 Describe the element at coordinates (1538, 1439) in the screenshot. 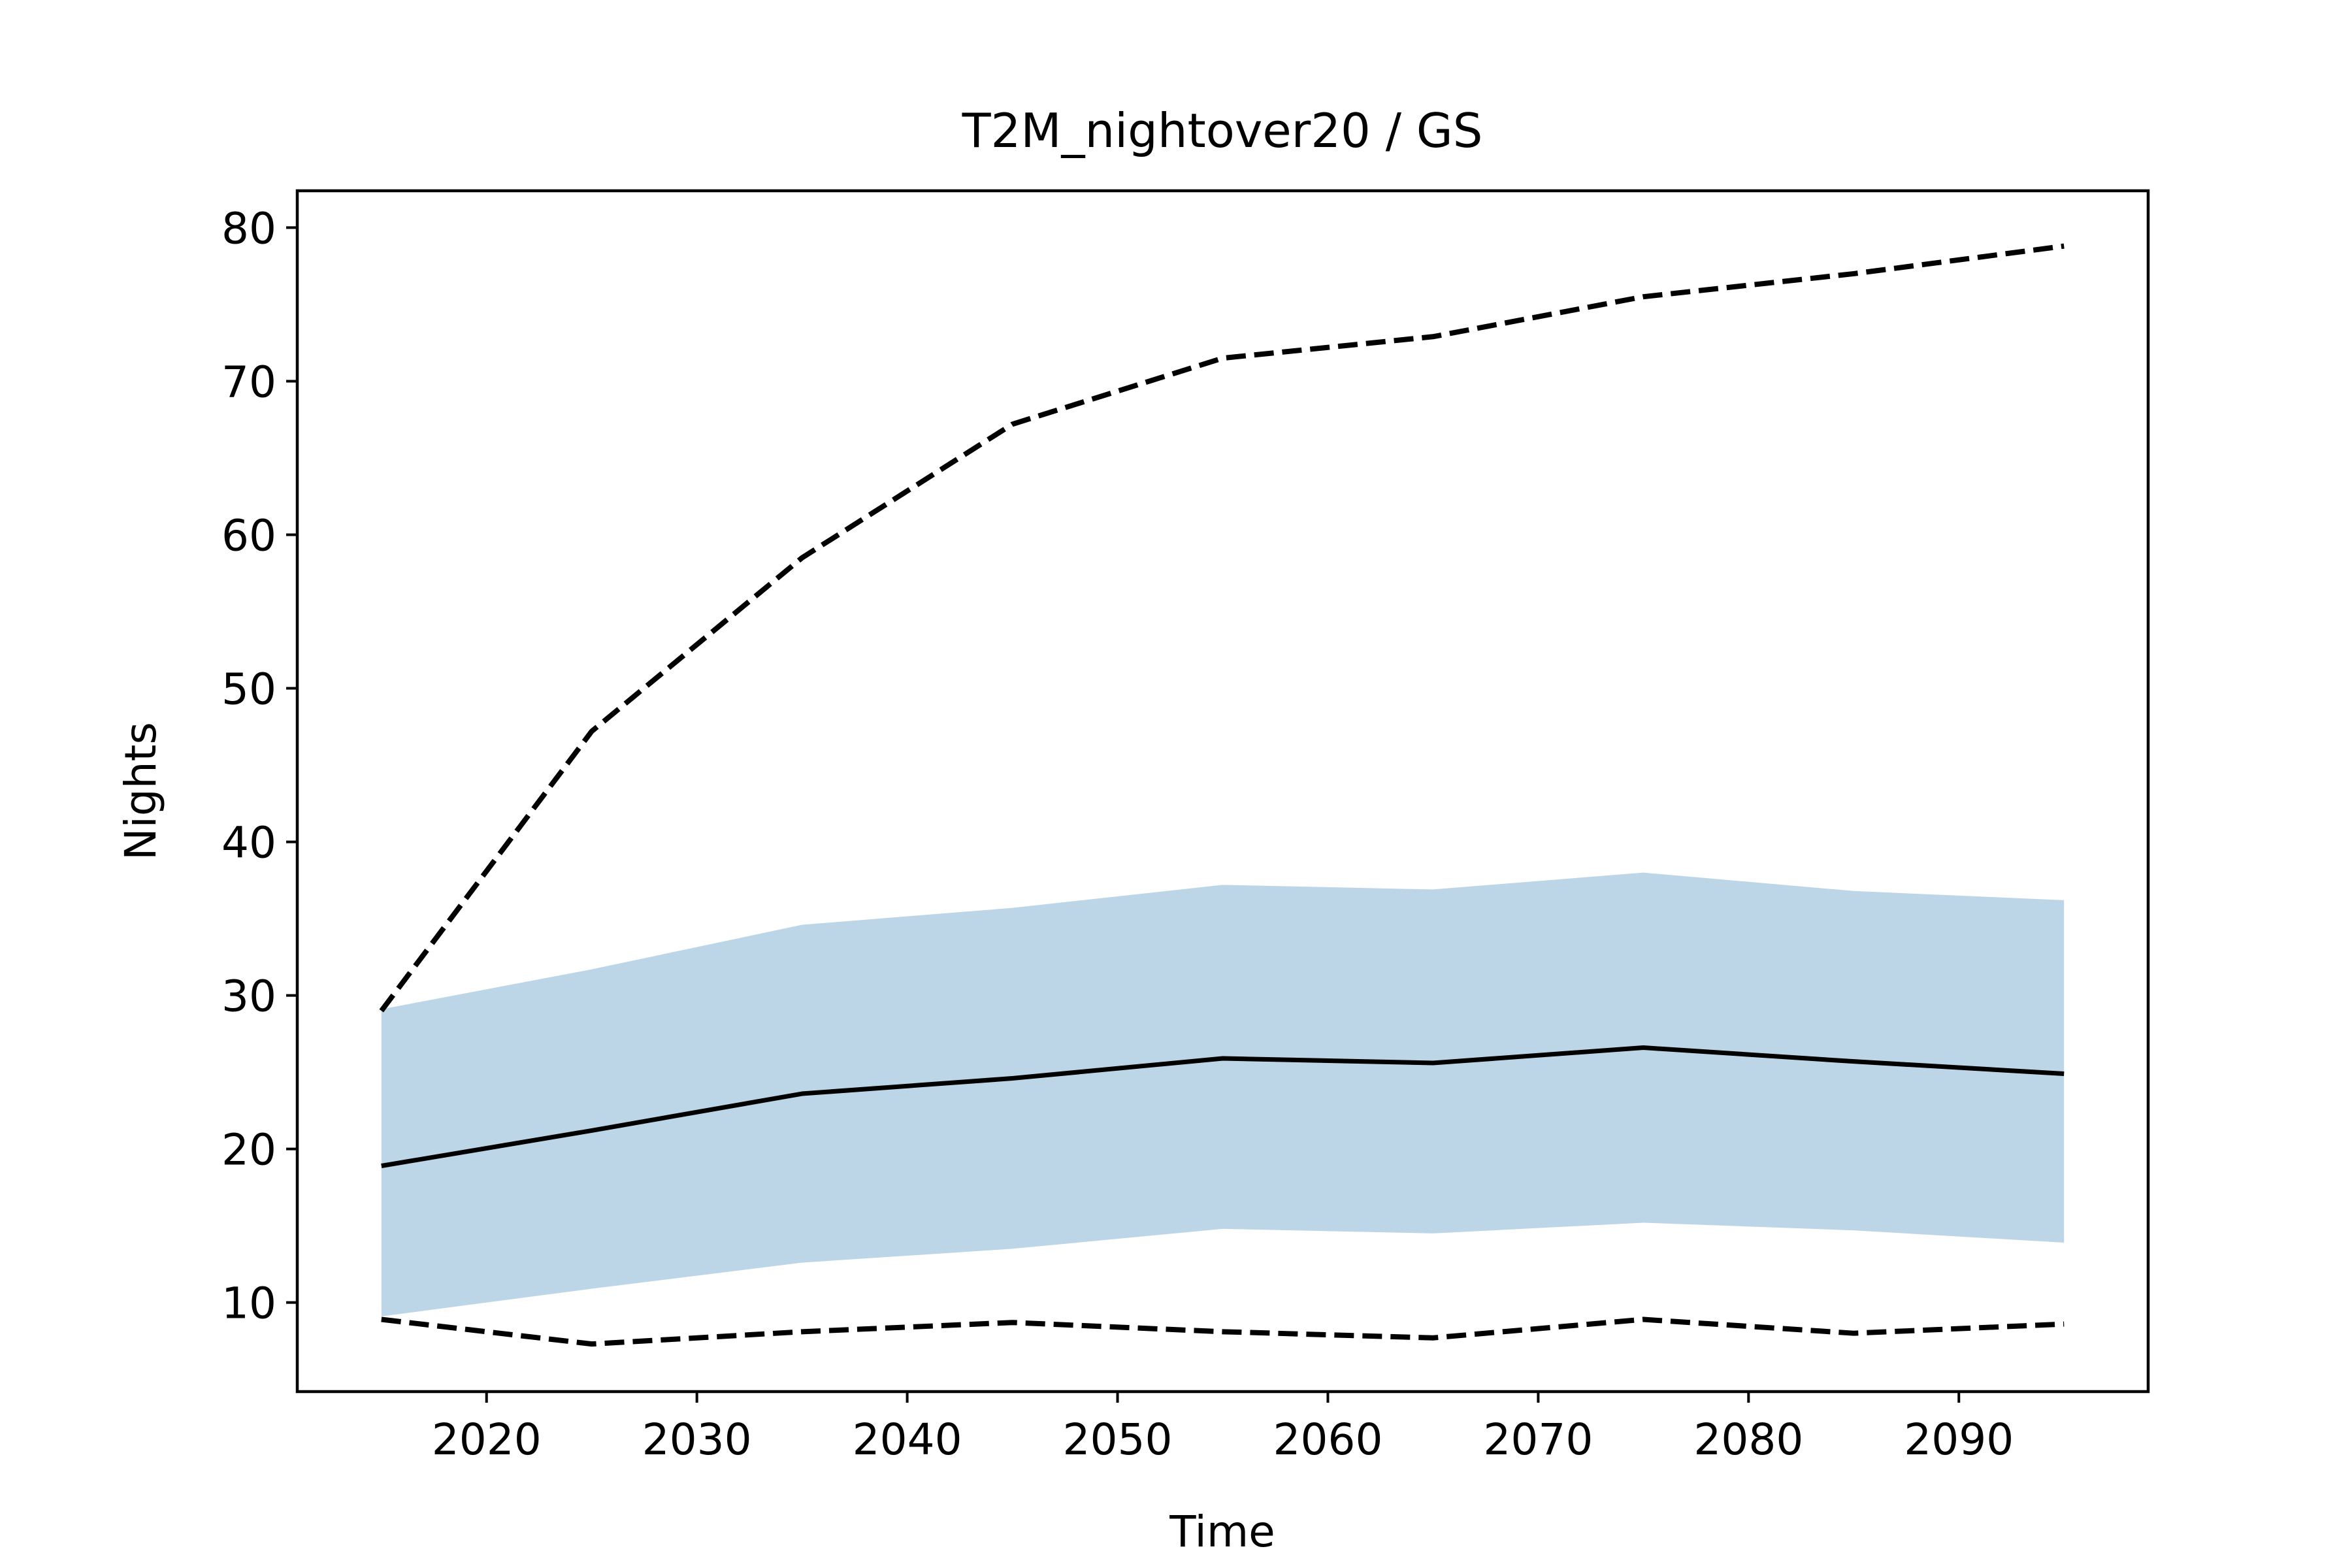

I see `x-tick-label: 2070` at that location.